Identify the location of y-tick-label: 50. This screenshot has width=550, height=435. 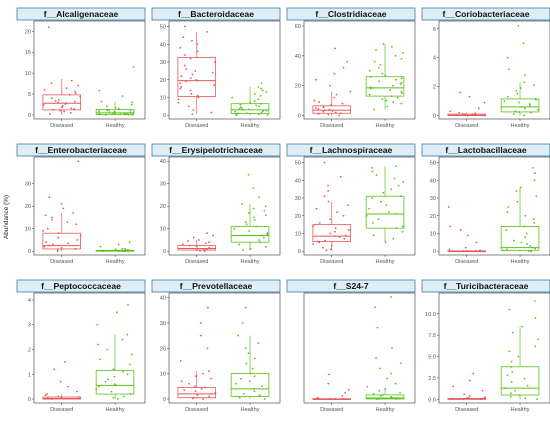
(163, 28).